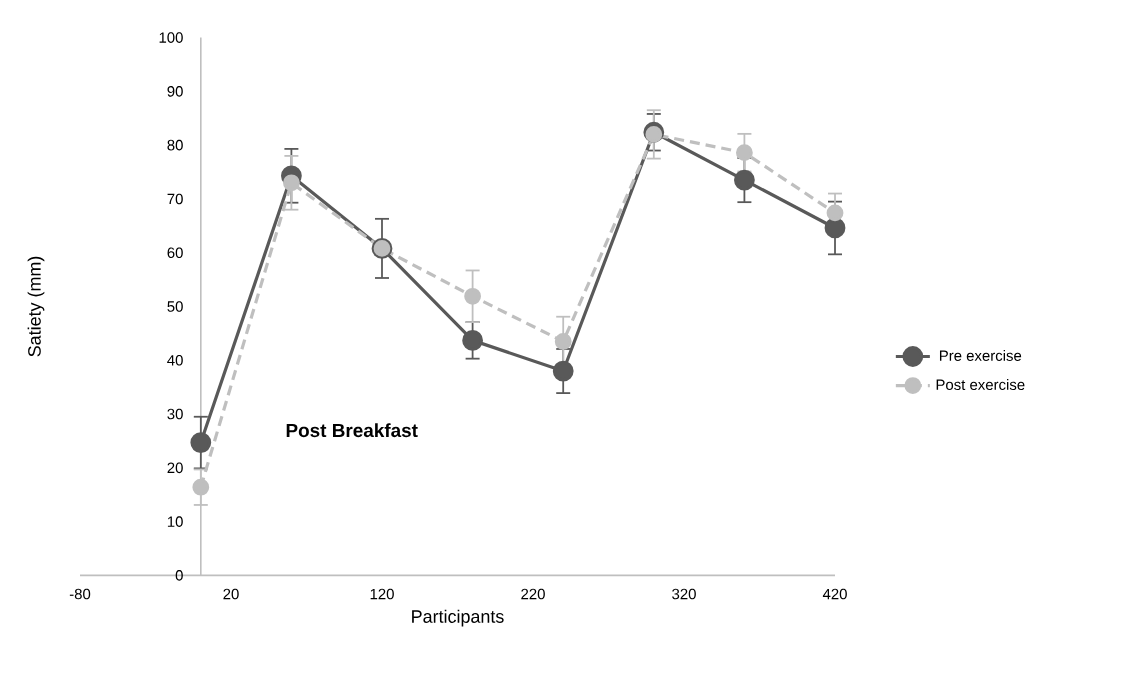 This screenshot has height=681, width=1132. I want to click on x-tick-label: 220, so click(533, 594).